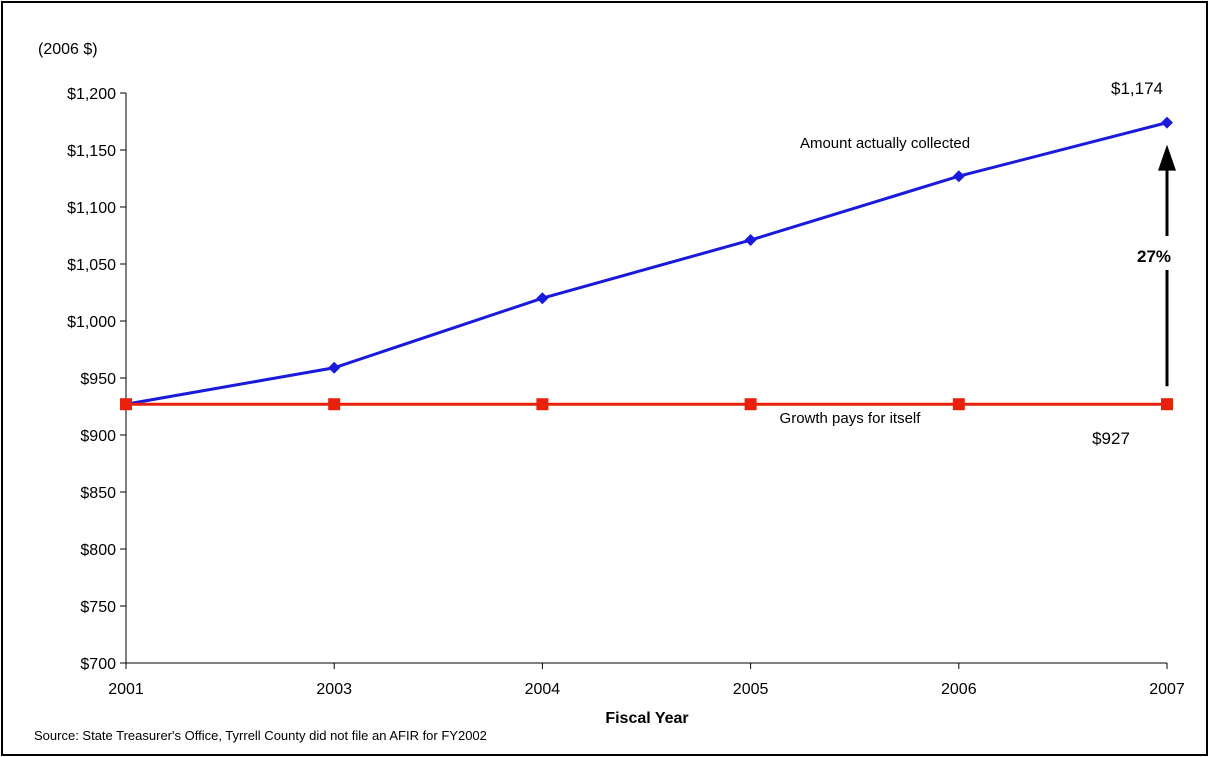 Image resolution: width=1209 pixels, height=757 pixels. I want to click on x-tick-label: 2006, so click(959, 689).